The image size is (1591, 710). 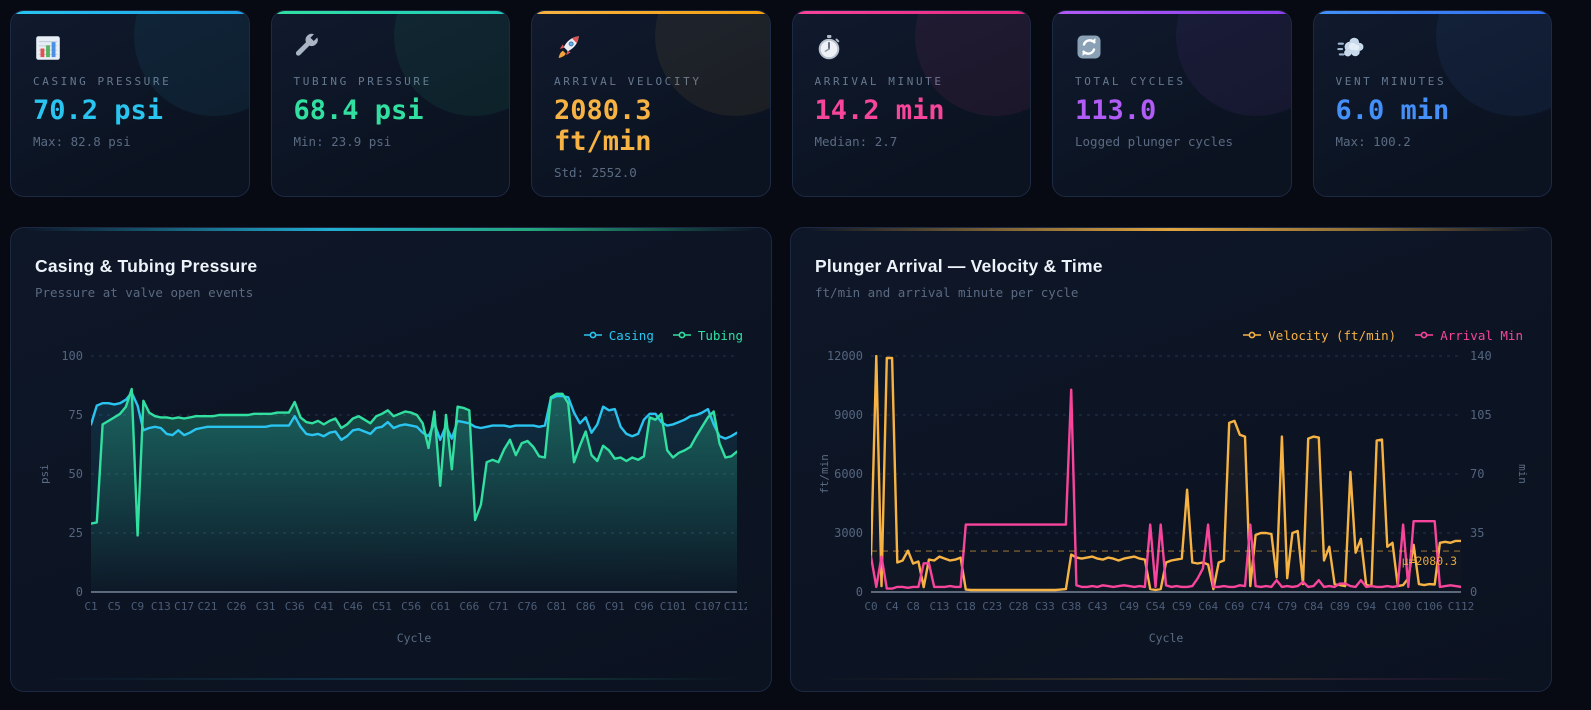 What do you see at coordinates (390, 103) in the screenshot?
I see `kpi-card-tubing-pressure: TUBING PRESSURE 68.4 psi Min: 23.9 psi` at bounding box center [390, 103].